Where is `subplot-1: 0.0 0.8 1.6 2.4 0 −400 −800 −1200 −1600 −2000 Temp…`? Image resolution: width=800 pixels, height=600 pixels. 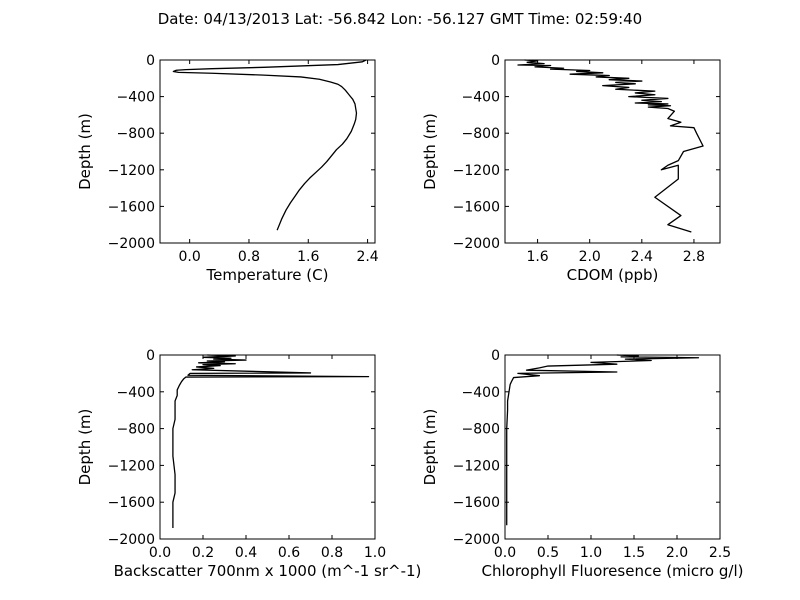
subplot-1: 0.0 0.8 1.6 2.4 0 −400 −800 −1200 −1600 −2000 Temp… is located at coordinates (227, 168).